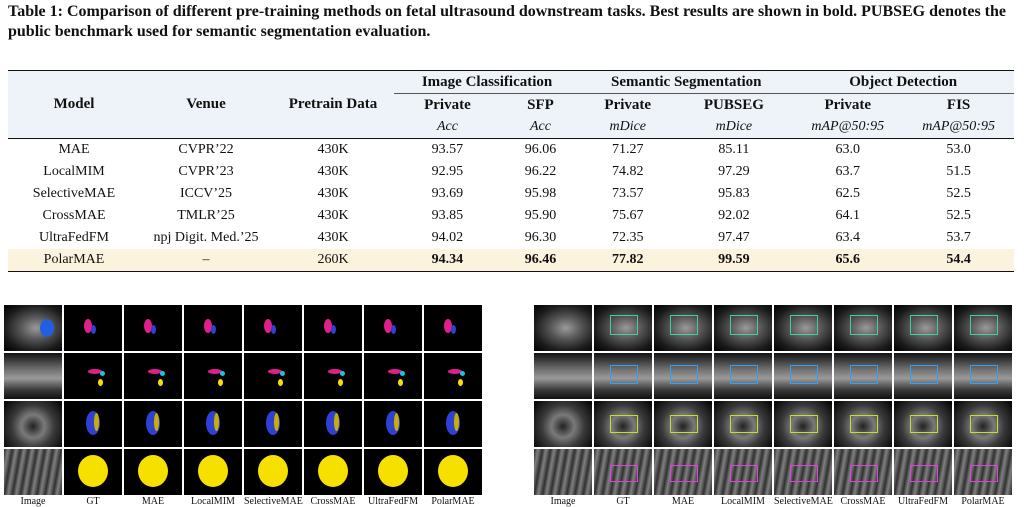  Describe the element at coordinates (627, 216) in the screenshot. I see `table-cell: 75.67` at that location.